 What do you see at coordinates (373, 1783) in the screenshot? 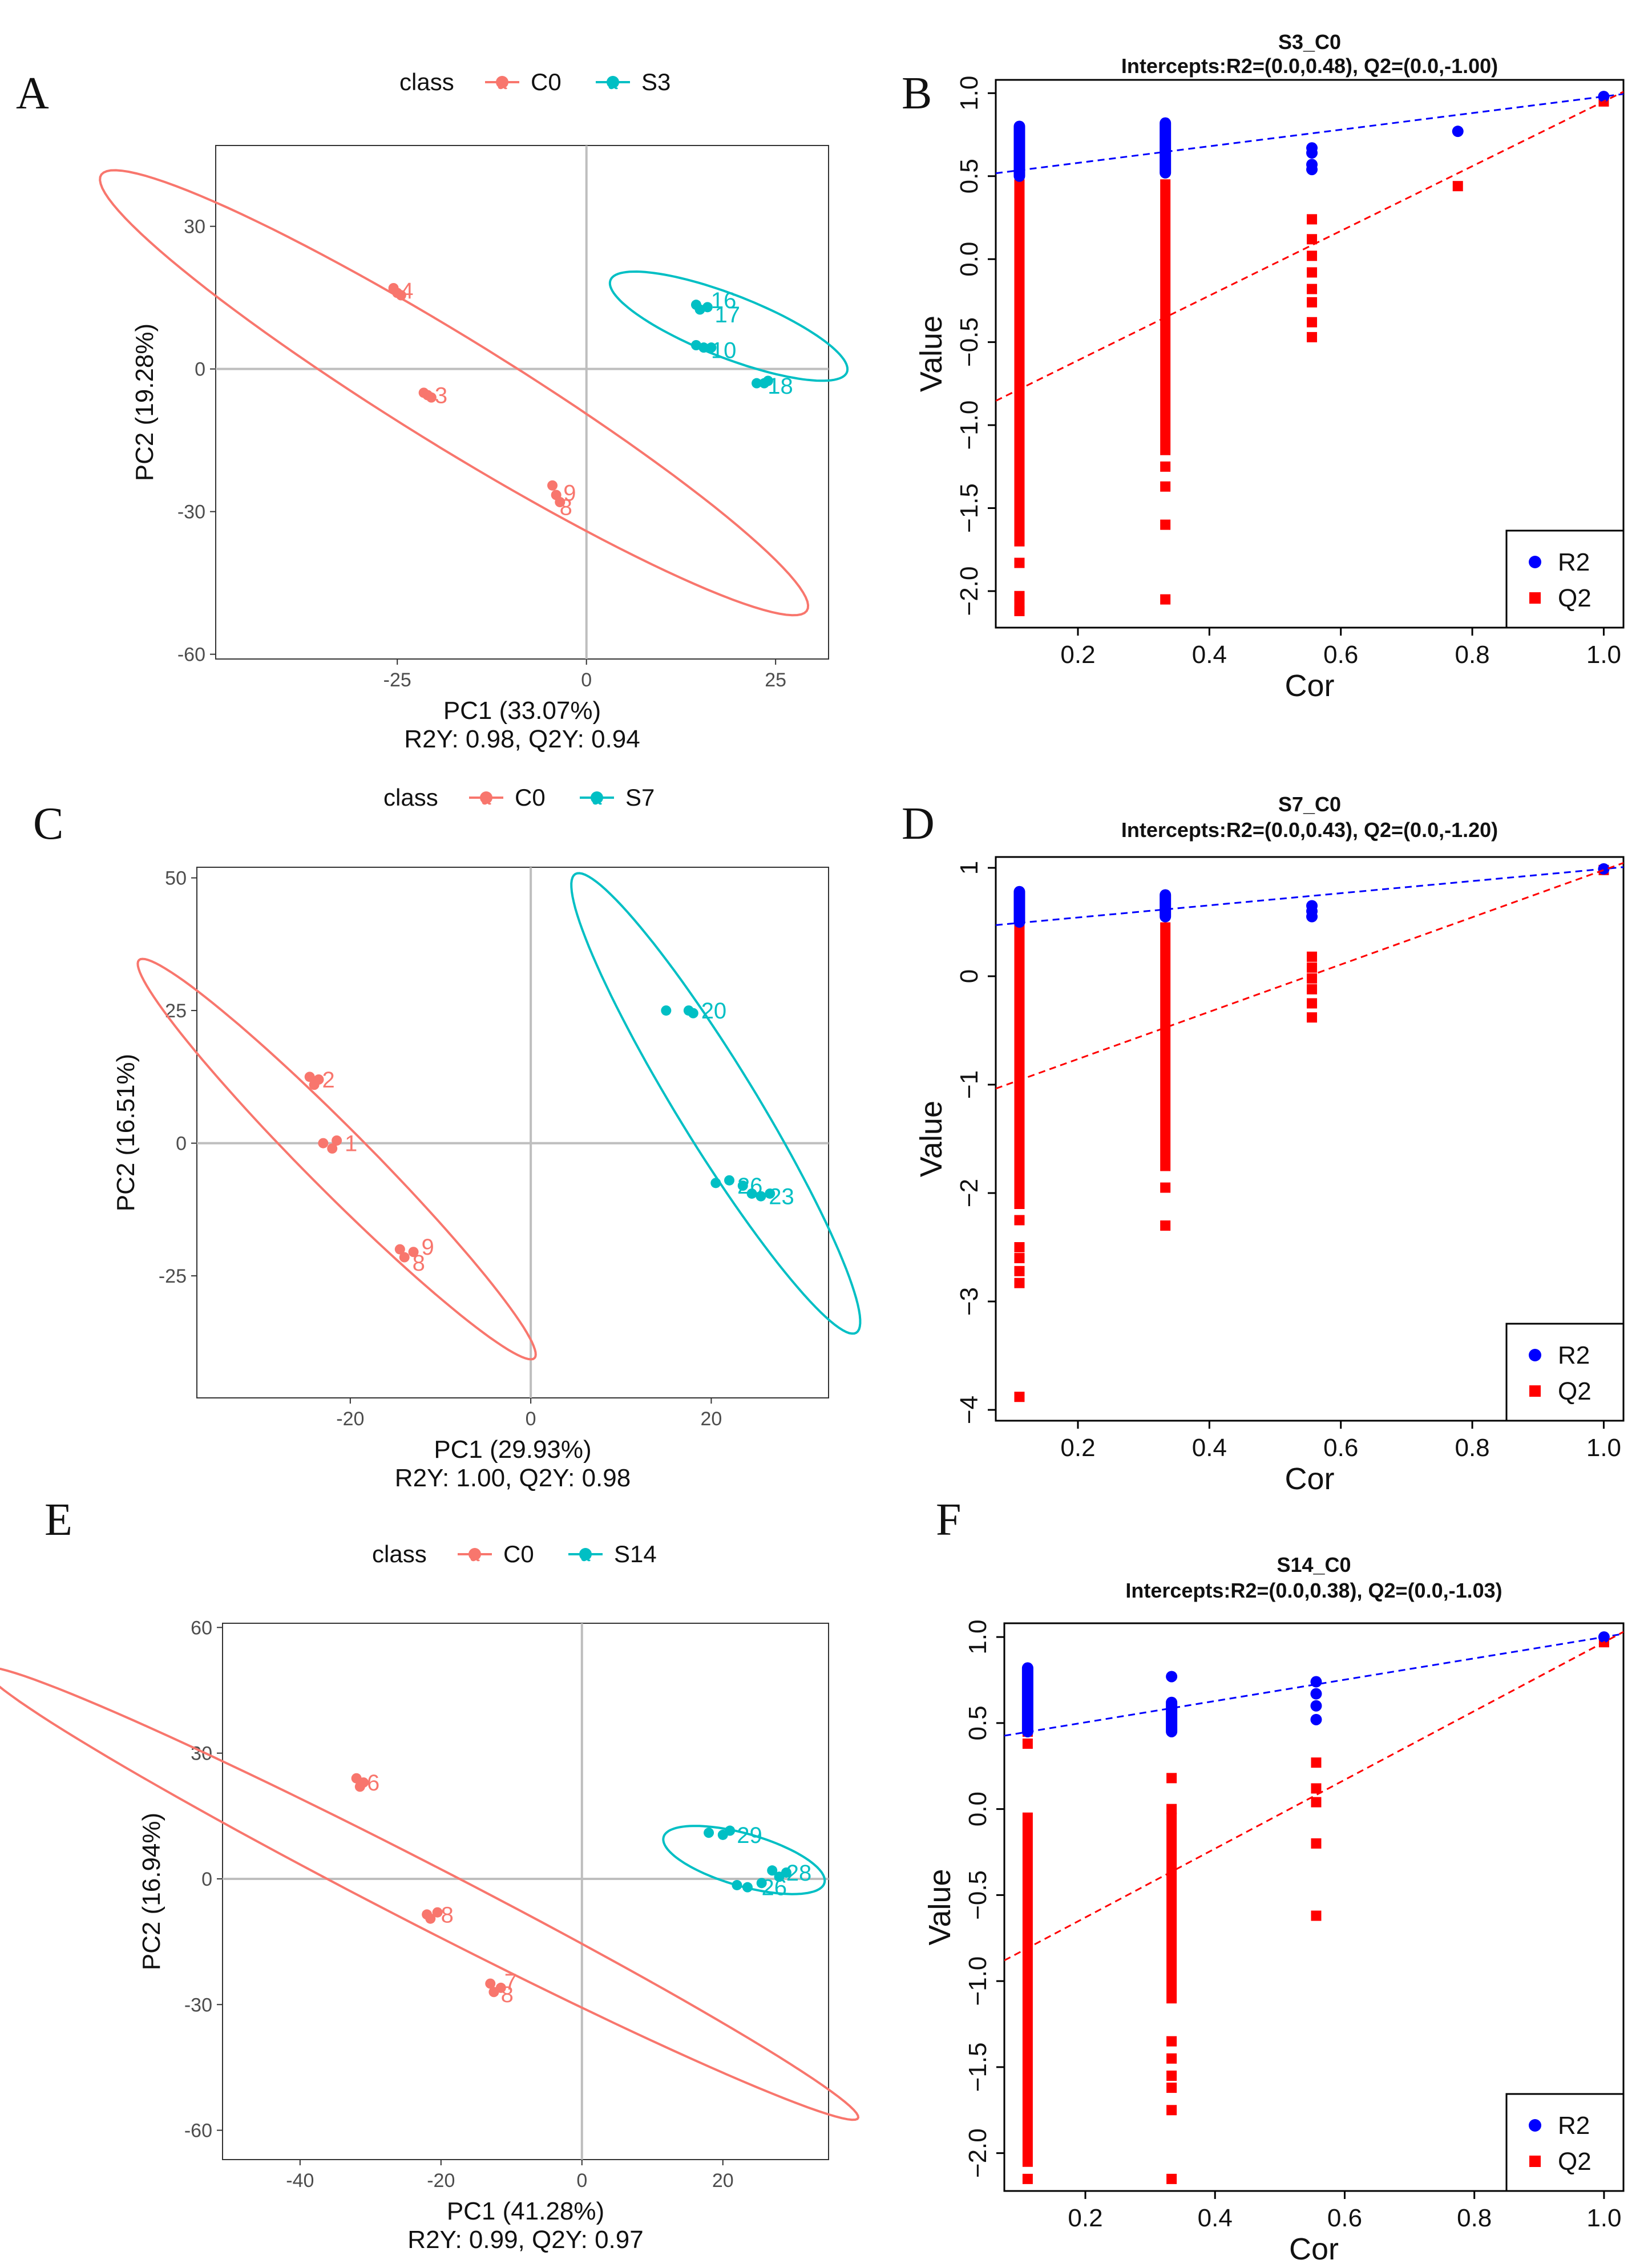
I see `sample-label: 6` at bounding box center [373, 1783].